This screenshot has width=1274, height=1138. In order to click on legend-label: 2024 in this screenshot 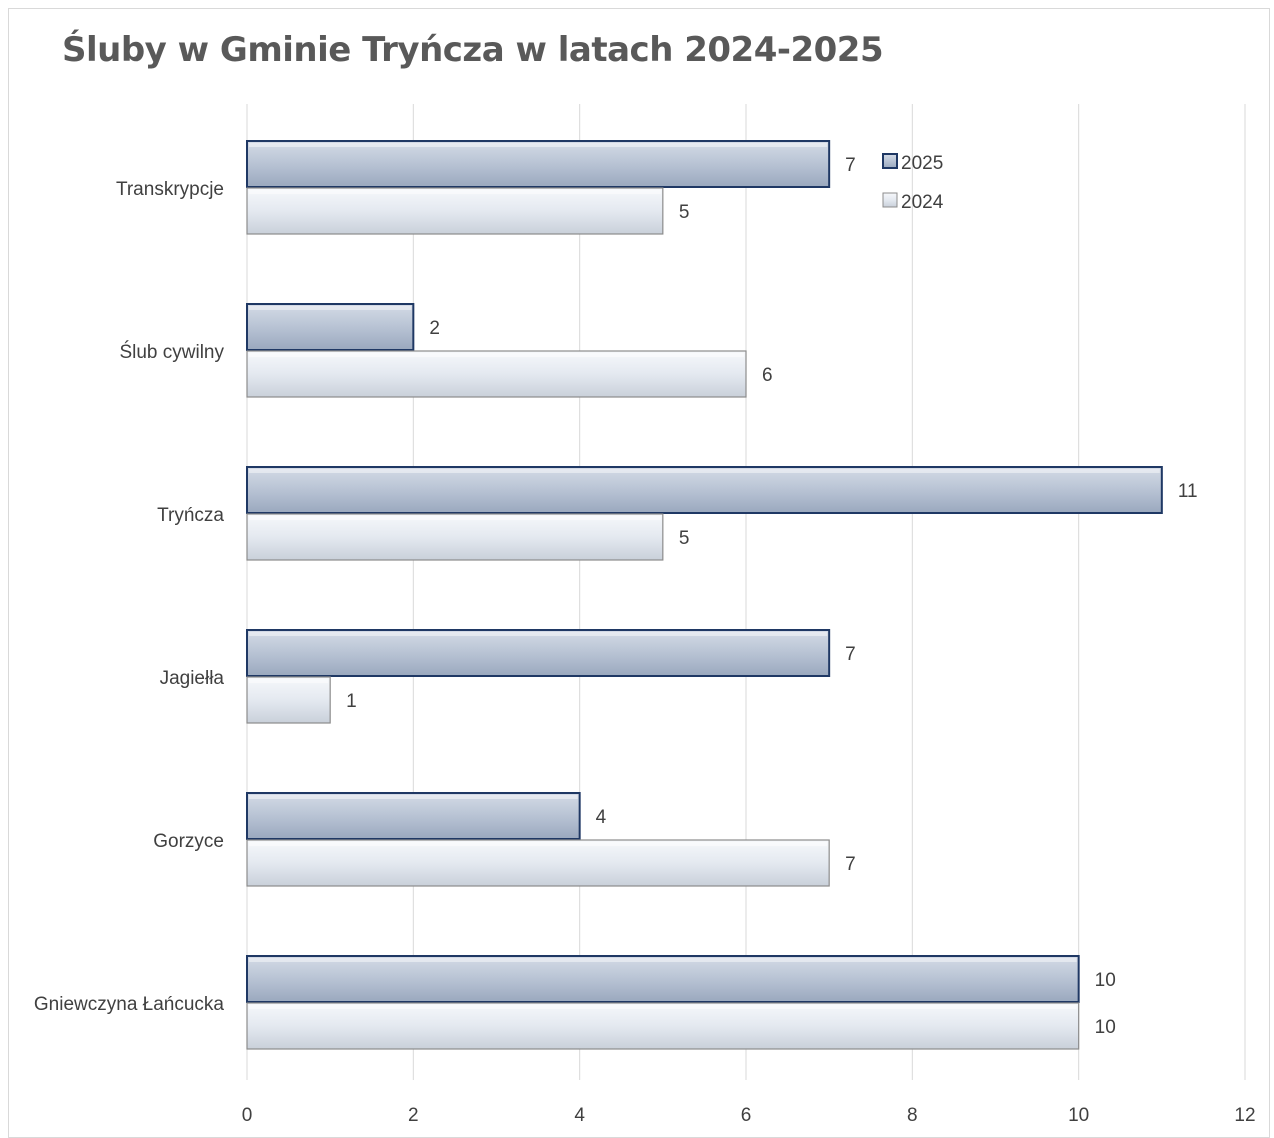, I will do `click(922, 202)`.